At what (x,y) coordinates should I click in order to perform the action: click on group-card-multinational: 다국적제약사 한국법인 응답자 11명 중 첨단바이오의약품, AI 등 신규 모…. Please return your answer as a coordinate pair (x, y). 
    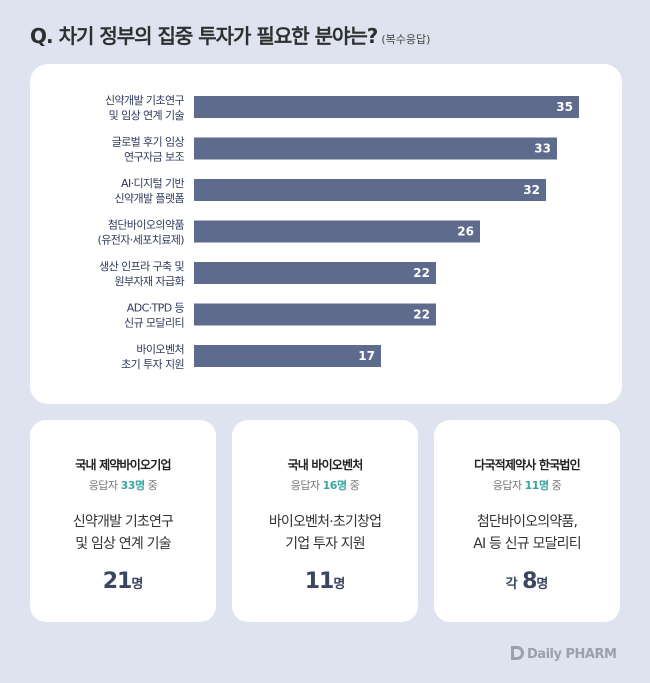
    Looking at the image, I should click on (527, 521).